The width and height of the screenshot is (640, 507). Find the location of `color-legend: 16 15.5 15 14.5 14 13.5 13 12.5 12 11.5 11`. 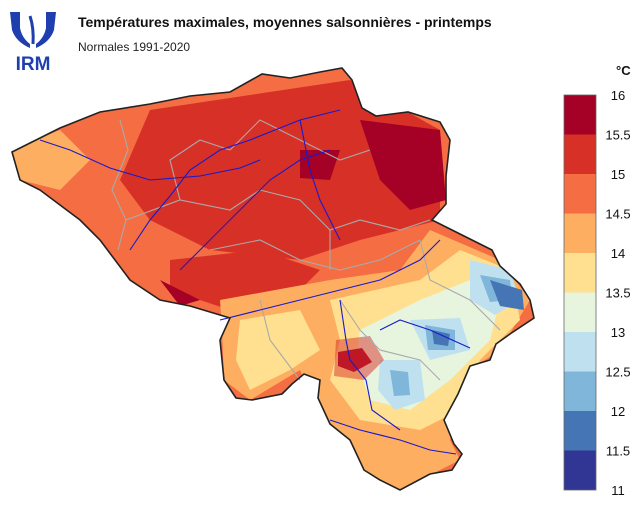

color-legend: 16 15.5 15 14.5 14 13.5 13 12.5 12 11.5 11 is located at coordinates (597, 294).